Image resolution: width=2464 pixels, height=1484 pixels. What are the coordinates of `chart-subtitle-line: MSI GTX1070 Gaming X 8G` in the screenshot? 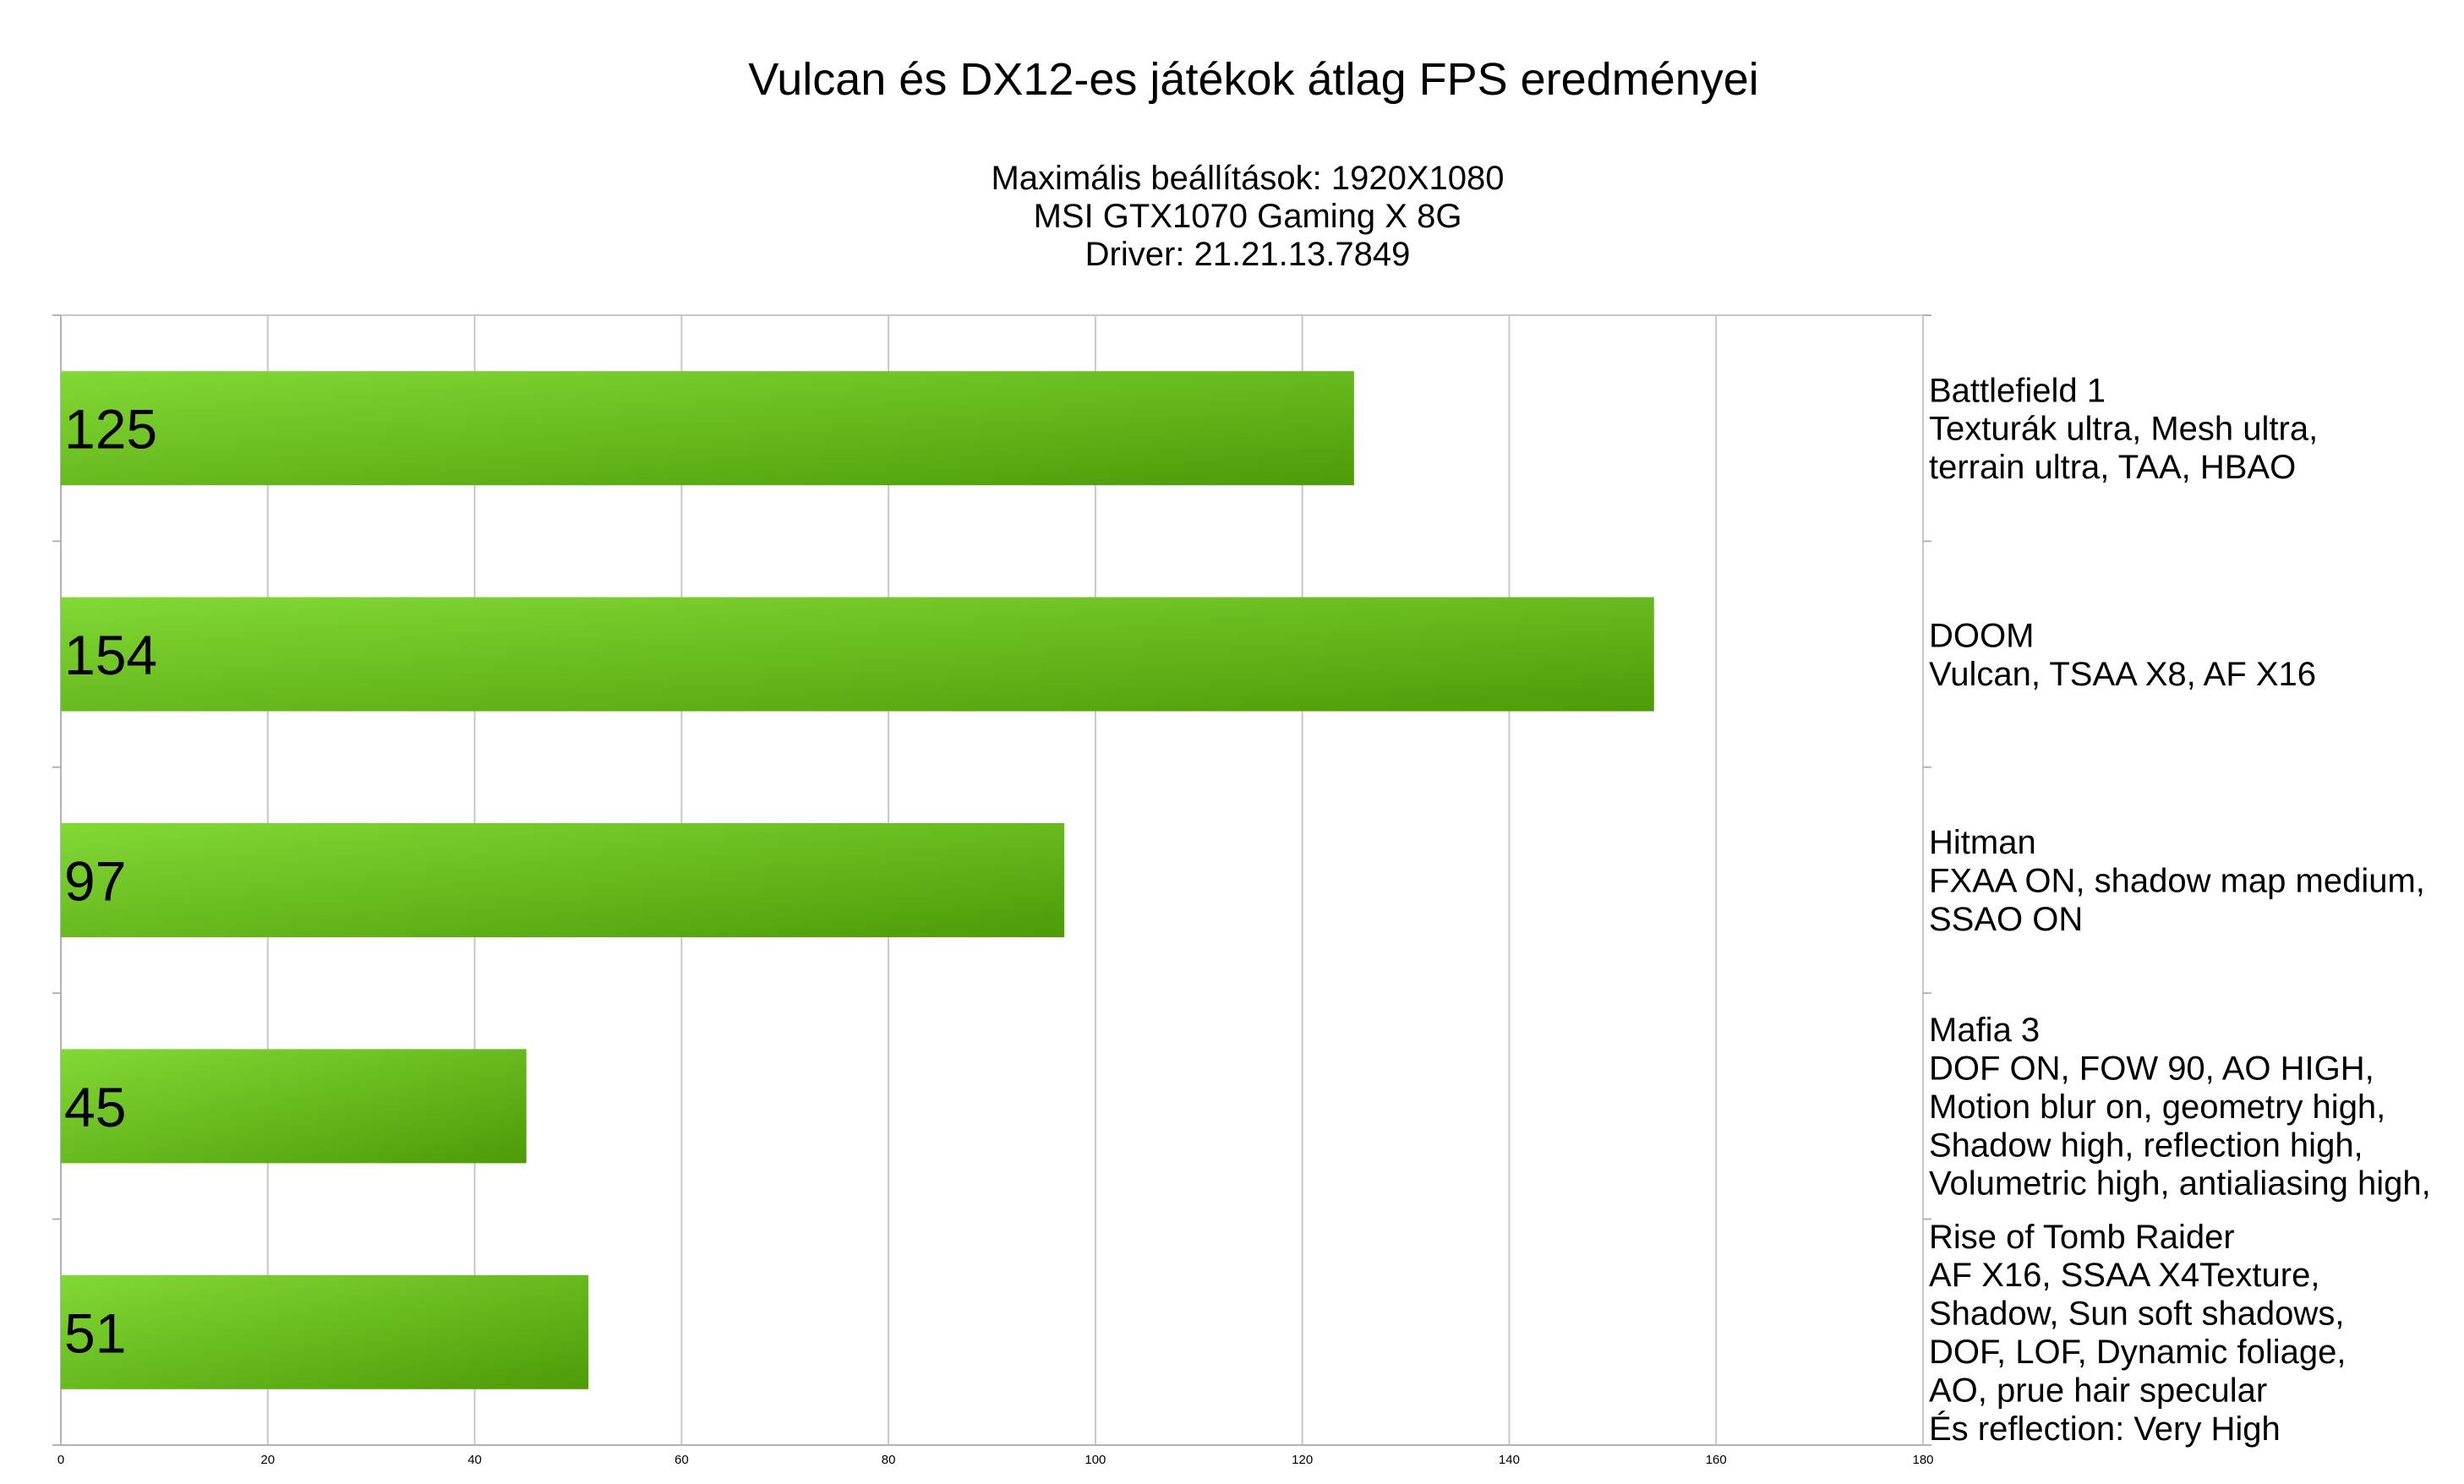 It's located at (1248, 217).